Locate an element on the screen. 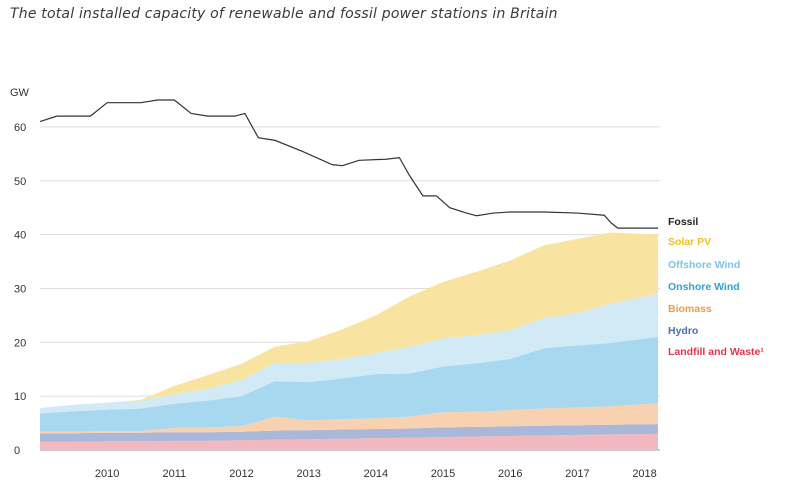 The image size is (800, 498). y-axis-label: GW is located at coordinates (20, 93).